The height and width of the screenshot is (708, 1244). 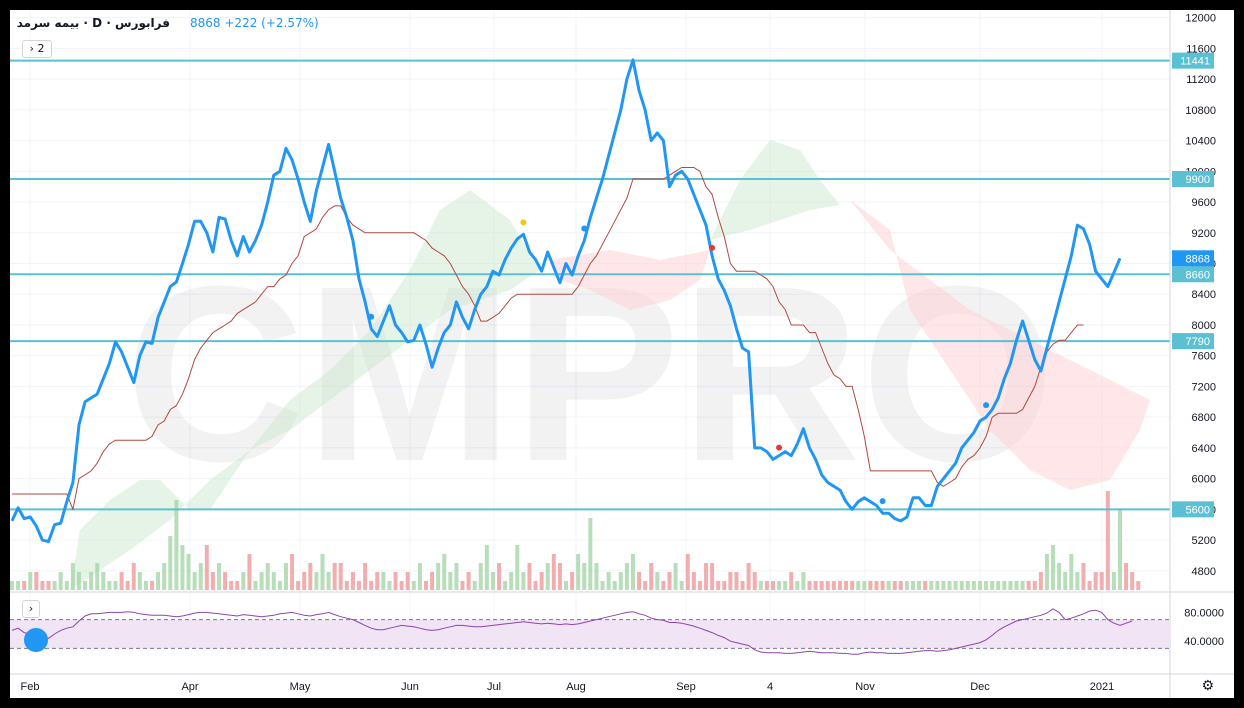 What do you see at coordinates (31, 48) in the screenshot?
I see `chevron-right-icon: ›` at bounding box center [31, 48].